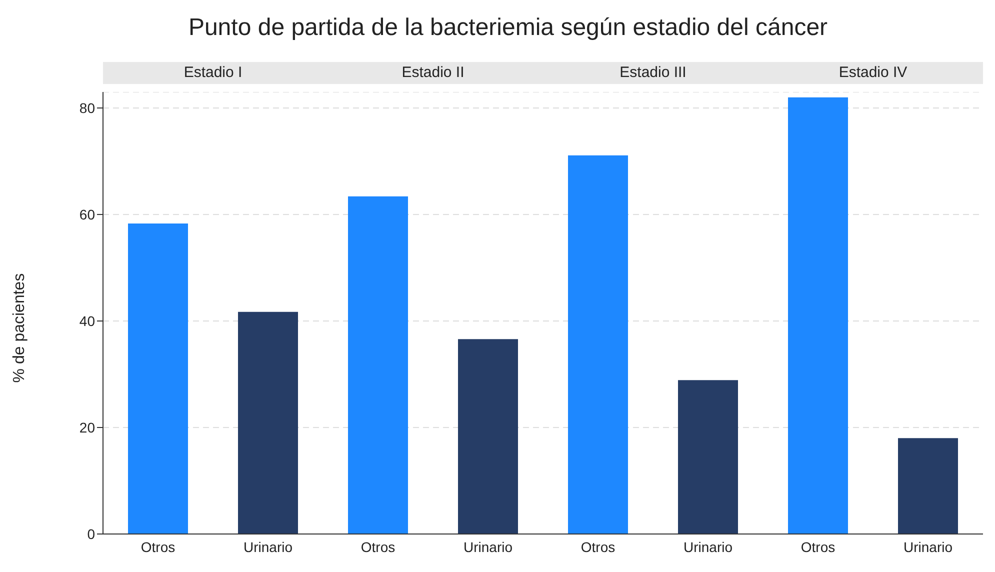 The image size is (995, 572). Describe the element at coordinates (653, 73) in the screenshot. I see `chart-subtitle: Estadio III` at that location.